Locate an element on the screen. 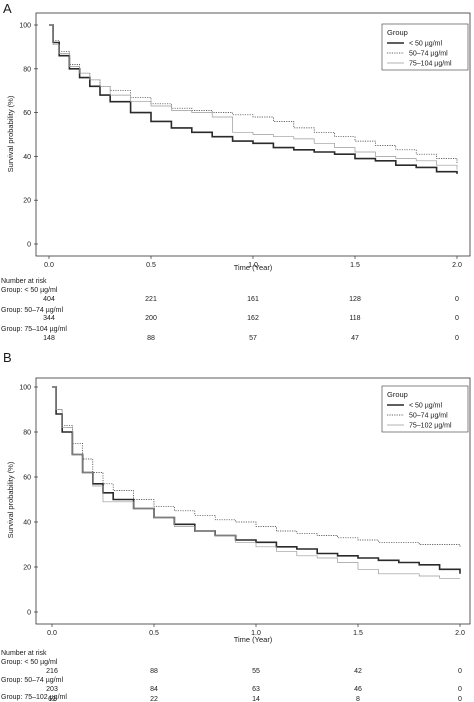 This screenshot has width=474, height=702. risk-count: 14 is located at coordinates (256, 699).